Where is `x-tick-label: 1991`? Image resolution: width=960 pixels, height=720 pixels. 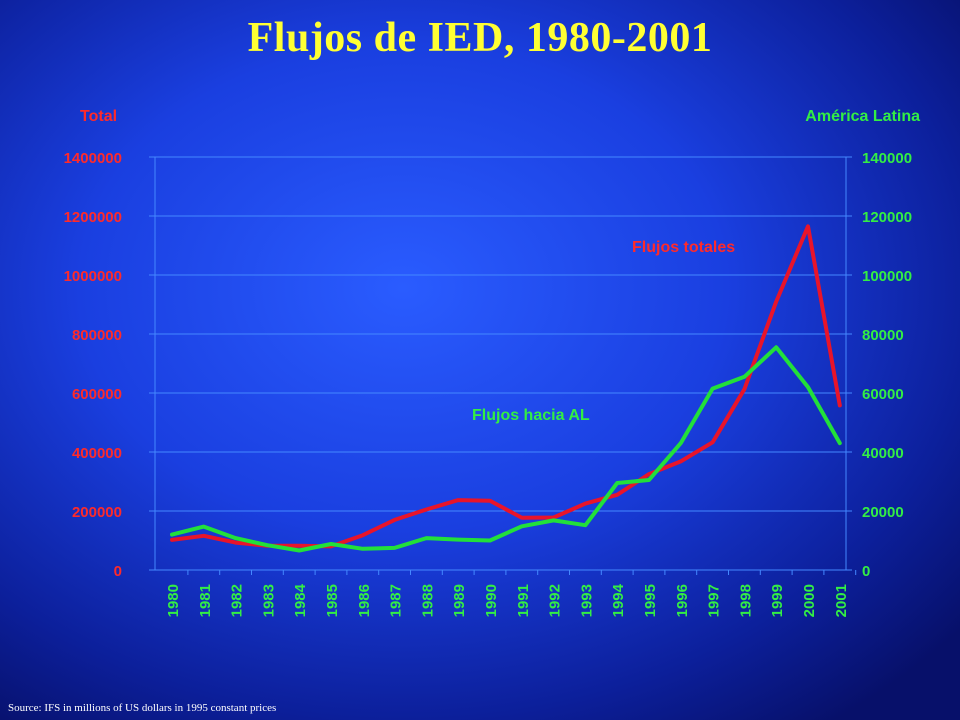 x-tick-label: 1991 is located at coordinates (523, 600).